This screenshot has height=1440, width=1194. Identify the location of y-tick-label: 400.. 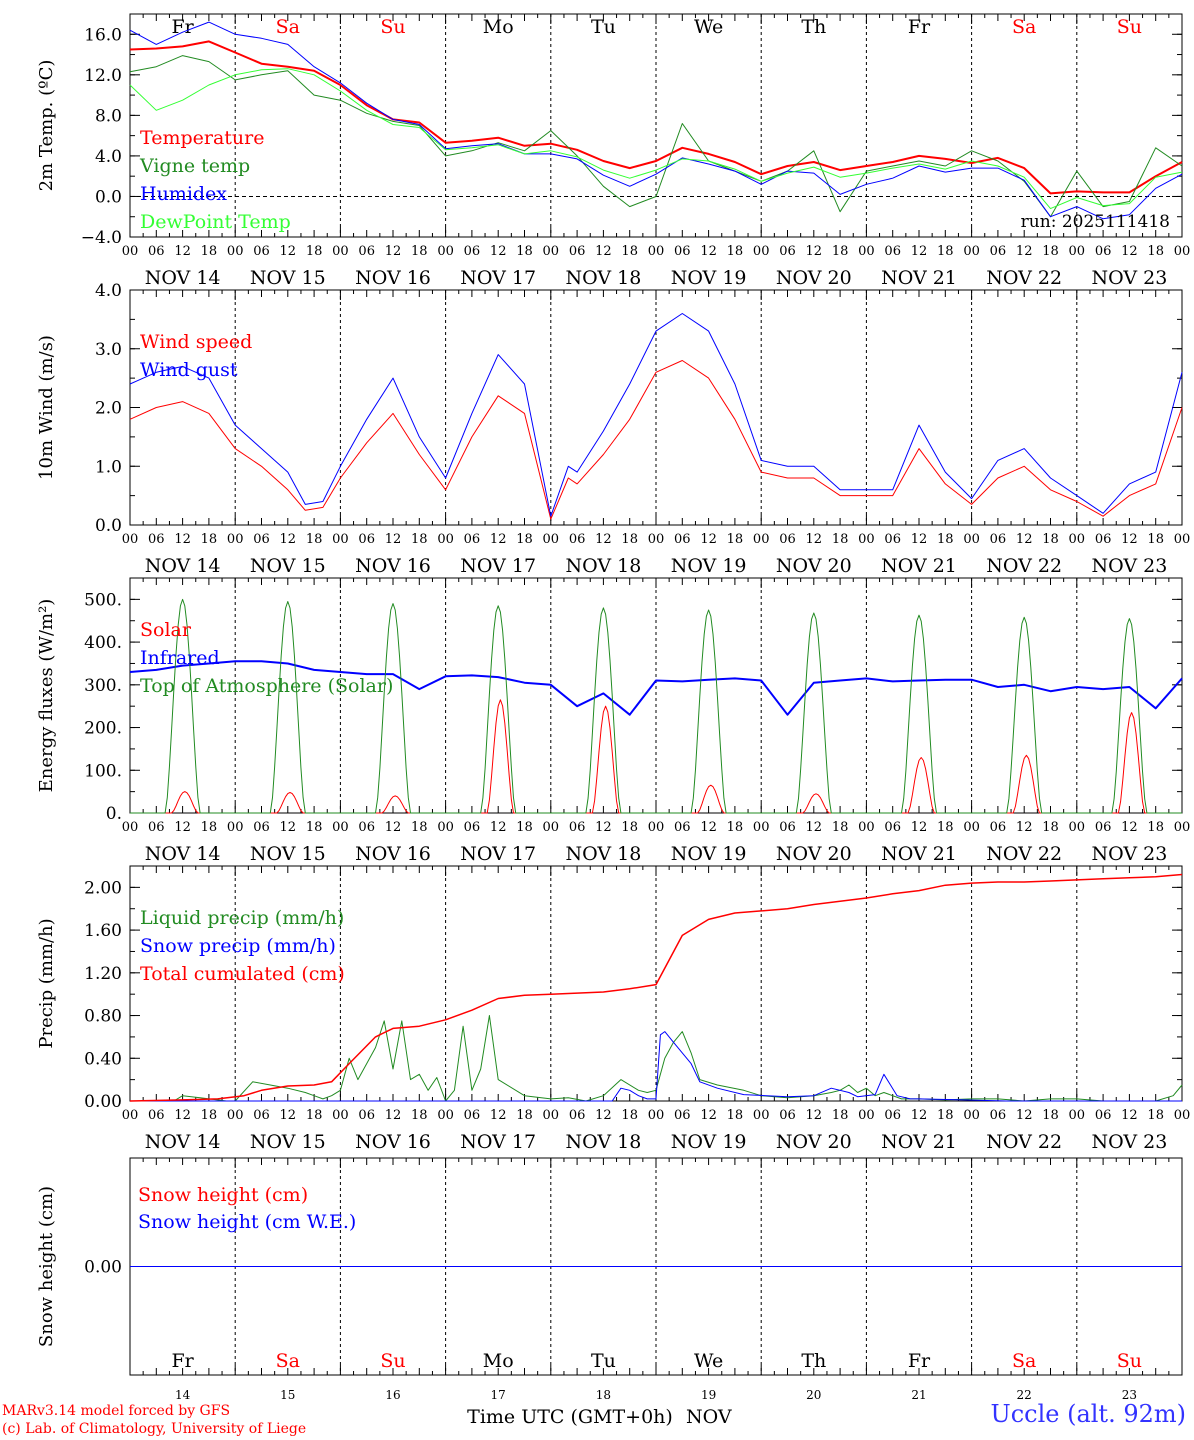
(103, 643).